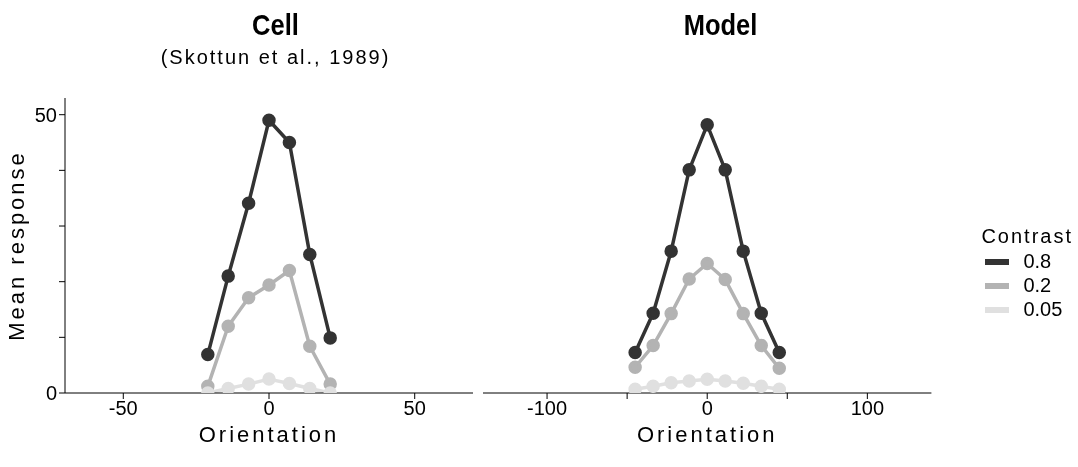  Describe the element at coordinates (720, 25) in the screenshot. I see `chart-title: Model` at that location.